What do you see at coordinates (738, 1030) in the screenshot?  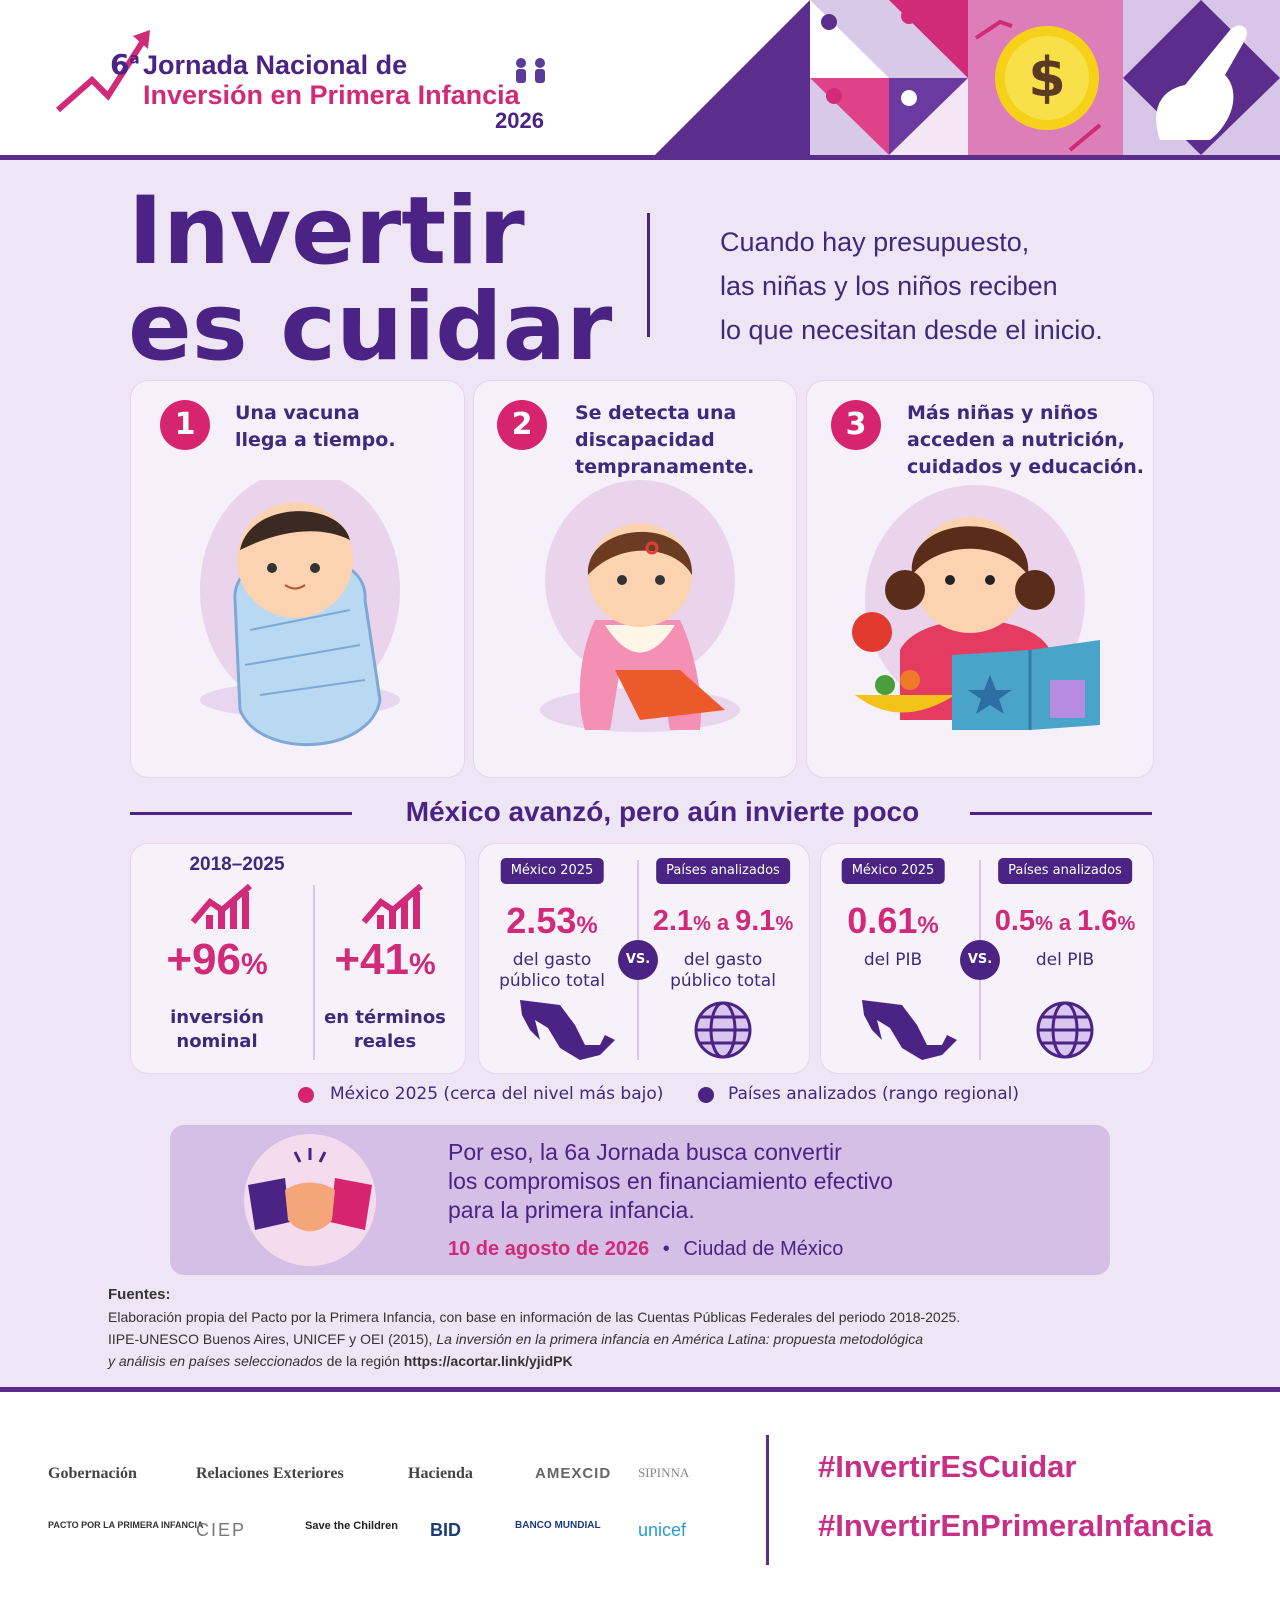 I see `mexico-map-icon` at bounding box center [738, 1030].